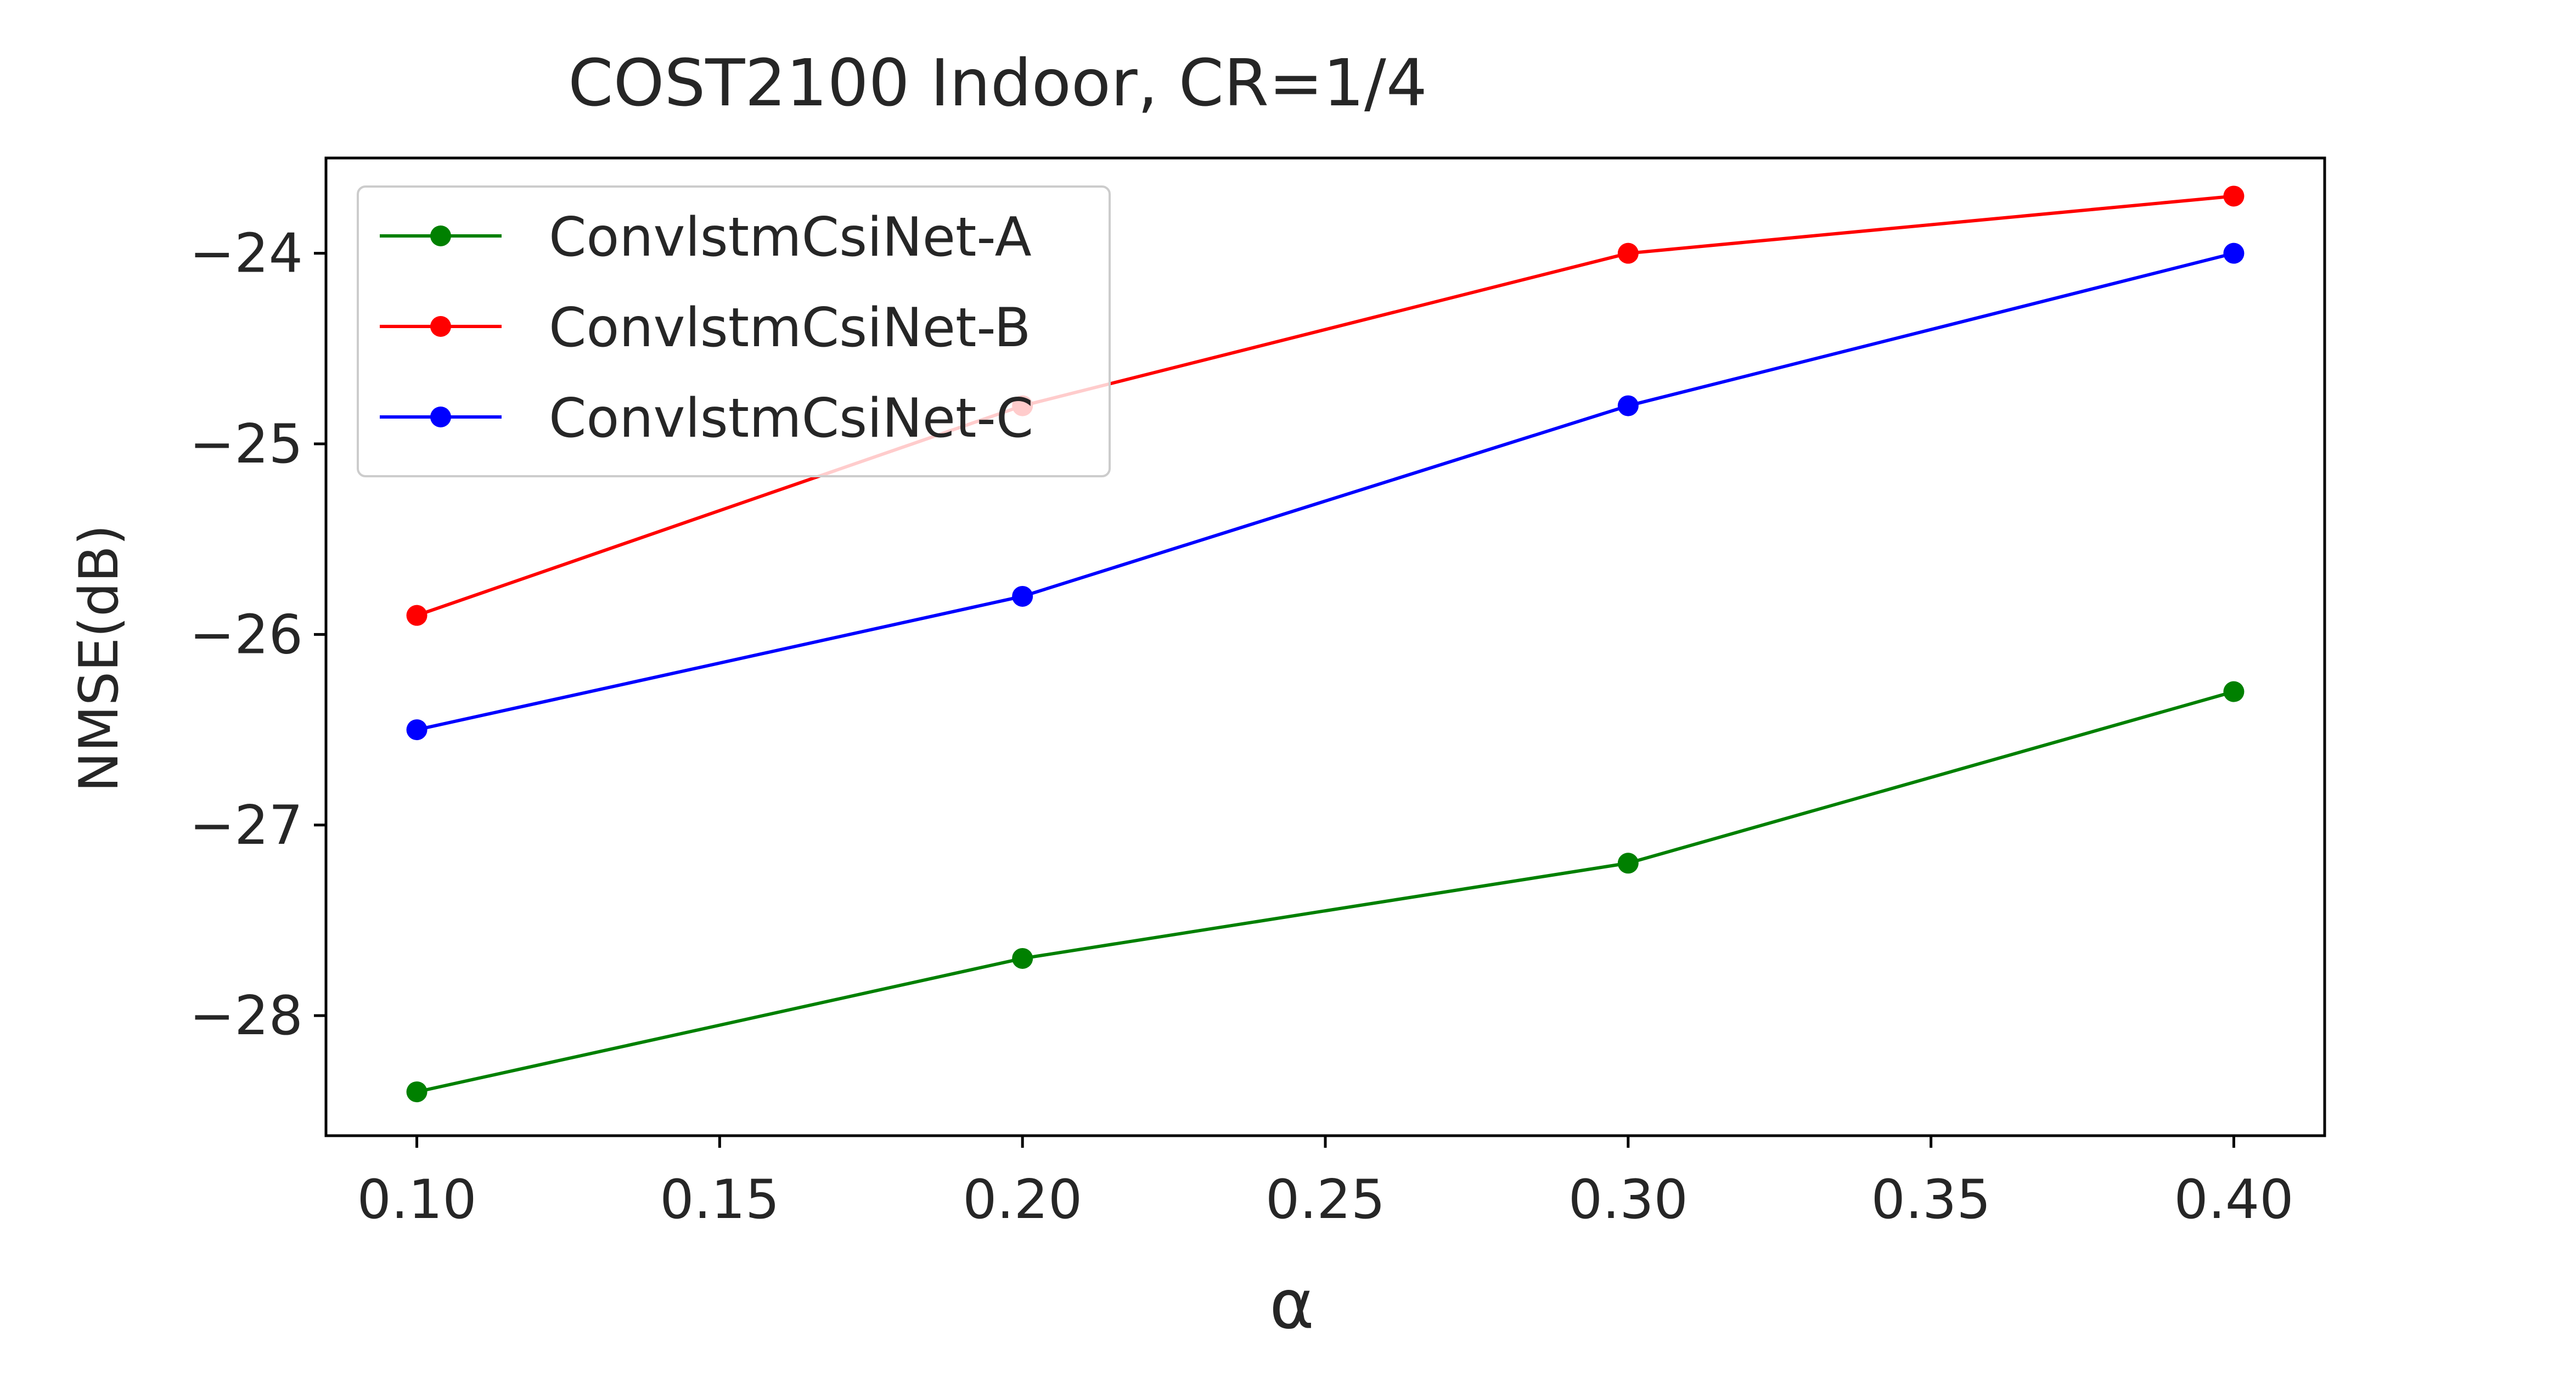 This screenshot has height=1393, width=2576. Describe the element at coordinates (997, 83) in the screenshot. I see `chart-title: COST2100 Indoor, CR=1/4` at that location.